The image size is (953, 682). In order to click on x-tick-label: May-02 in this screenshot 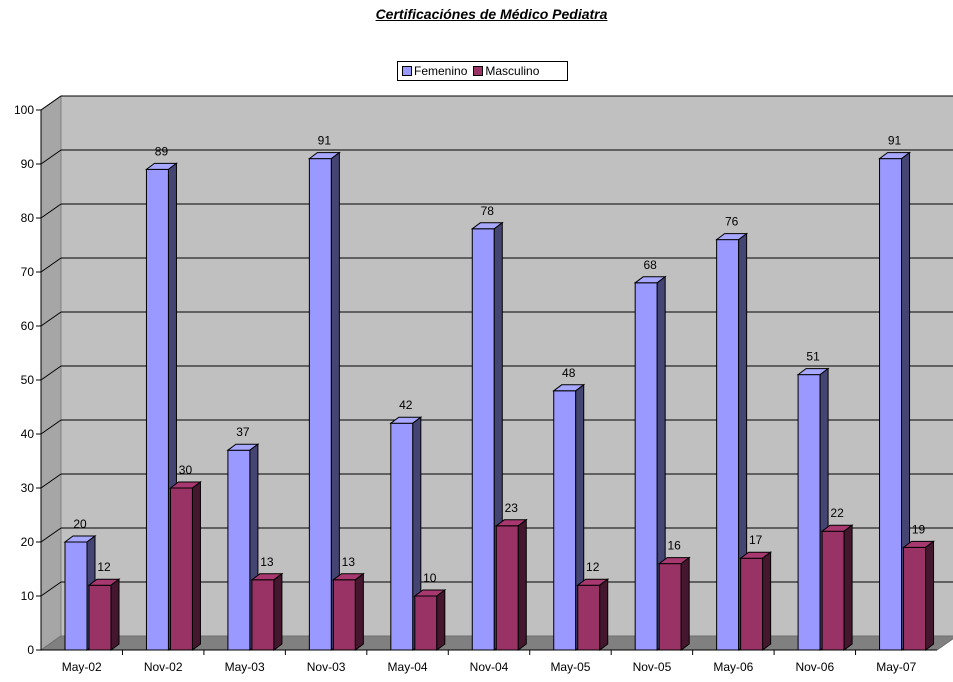, I will do `click(82, 667)`.